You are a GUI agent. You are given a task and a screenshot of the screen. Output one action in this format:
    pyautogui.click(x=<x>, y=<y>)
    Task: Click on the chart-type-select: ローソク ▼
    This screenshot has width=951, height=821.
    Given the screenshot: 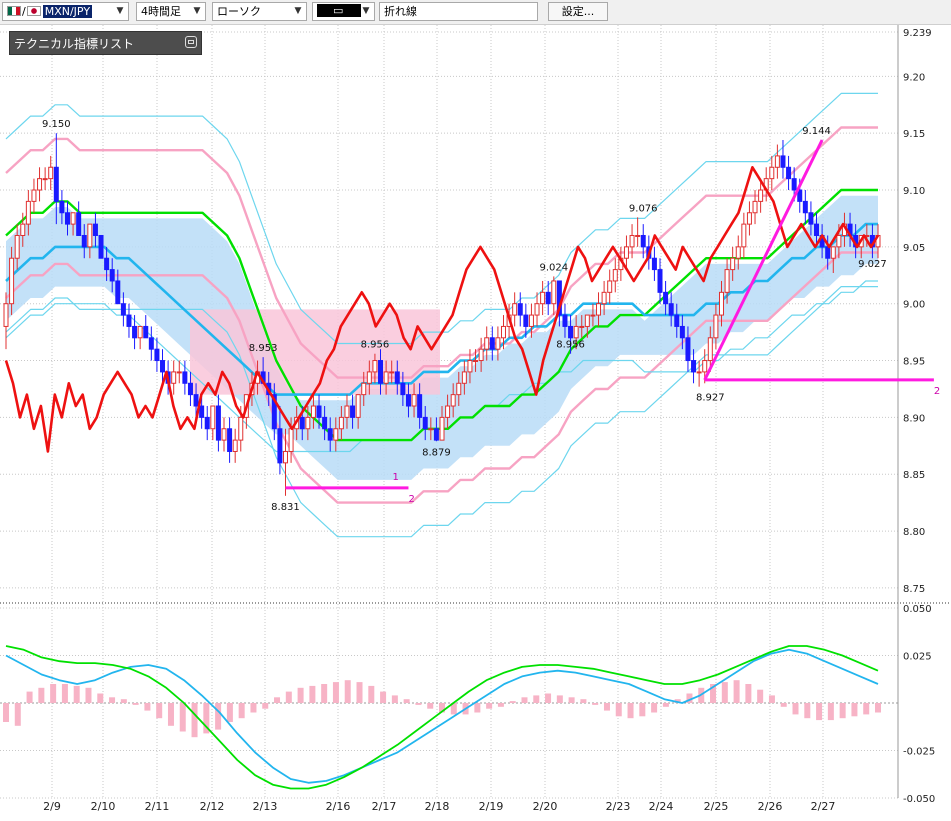 What is the action you would take?
    pyautogui.click(x=259, y=11)
    